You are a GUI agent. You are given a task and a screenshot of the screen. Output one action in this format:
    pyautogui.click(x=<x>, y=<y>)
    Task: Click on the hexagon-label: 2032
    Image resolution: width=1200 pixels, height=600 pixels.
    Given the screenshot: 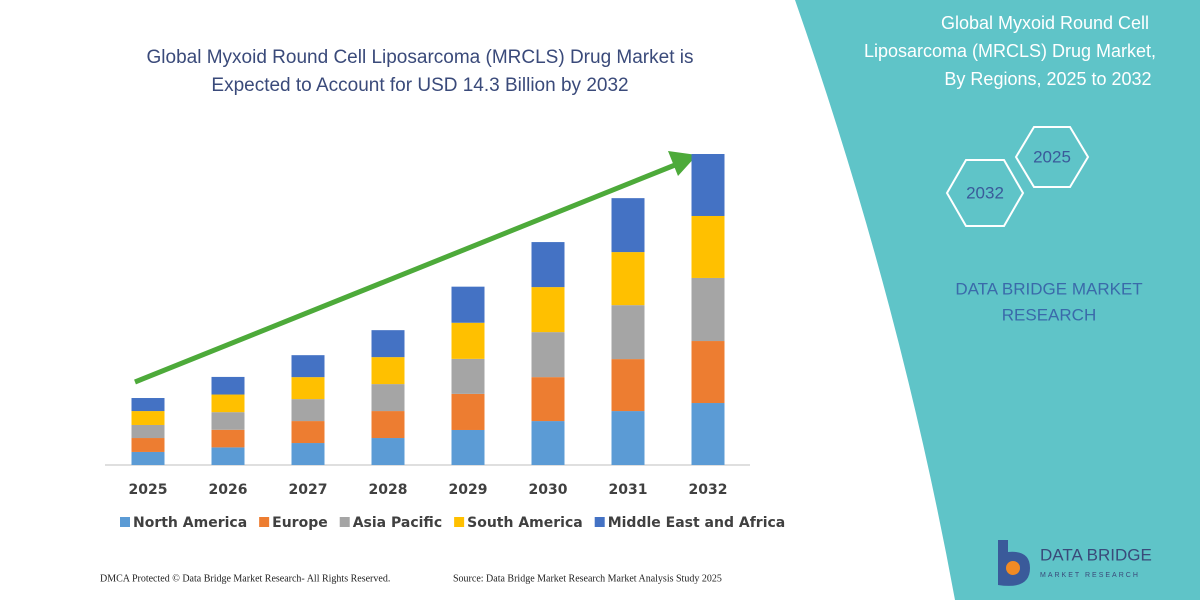 What is the action you would take?
    pyautogui.click(x=985, y=192)
    